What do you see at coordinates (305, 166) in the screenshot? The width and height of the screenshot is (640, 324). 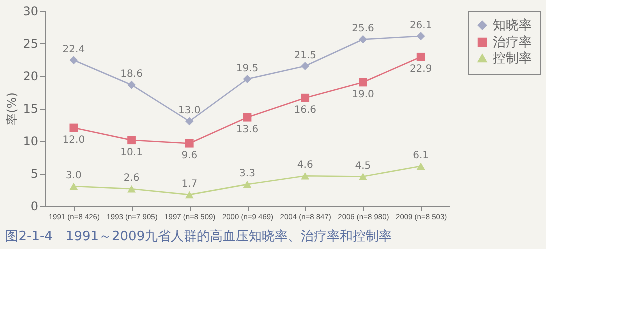 I see `data-label: 4.6` at bounding box center [305, 166].